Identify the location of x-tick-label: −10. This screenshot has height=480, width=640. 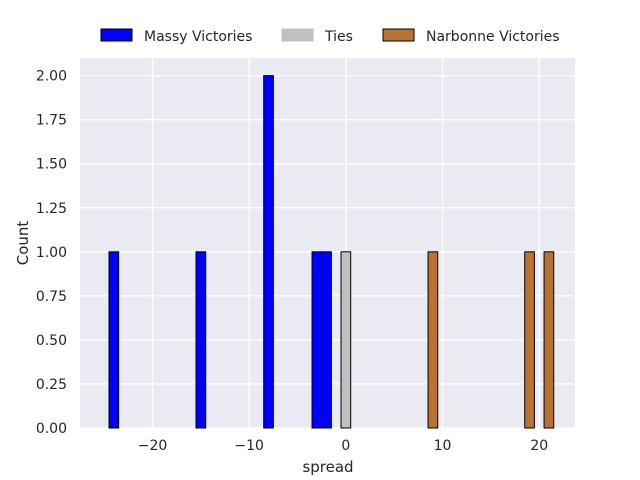
(249, 446).